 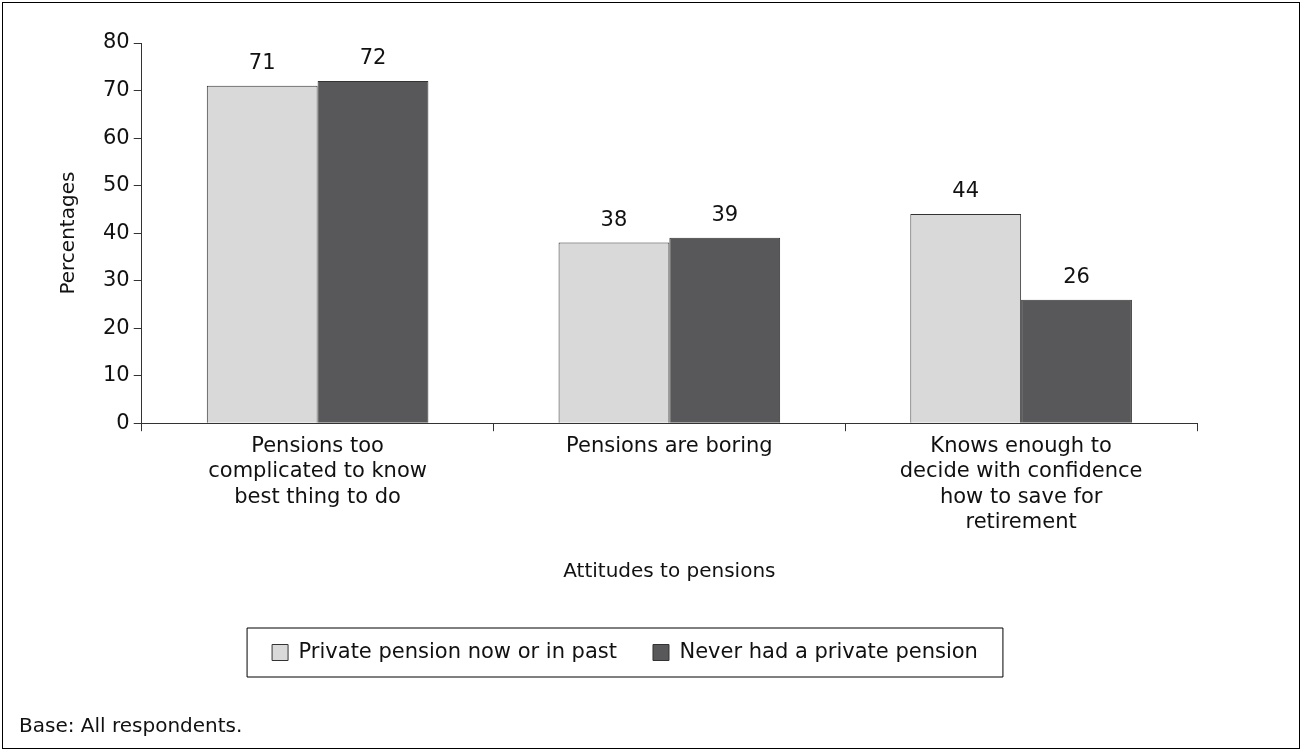 What do you see at coordinates (457, 650) in the screenshot?
I see `legend-label: Private pension now or in past` at bounding box center [457, 650].